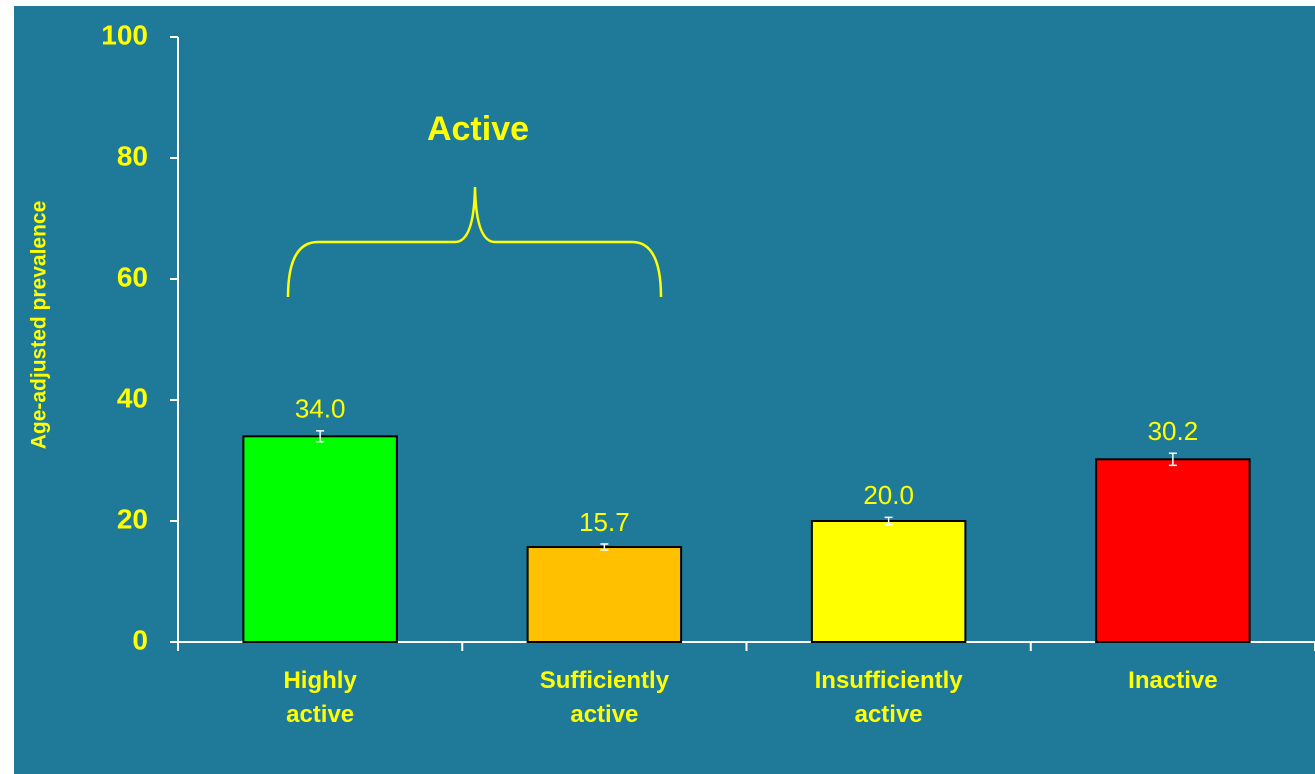  What do you see at coordinates (320, 697) in the screenshot?
I see `x-tick-label: Highly active` at bounding box center [320, 697].